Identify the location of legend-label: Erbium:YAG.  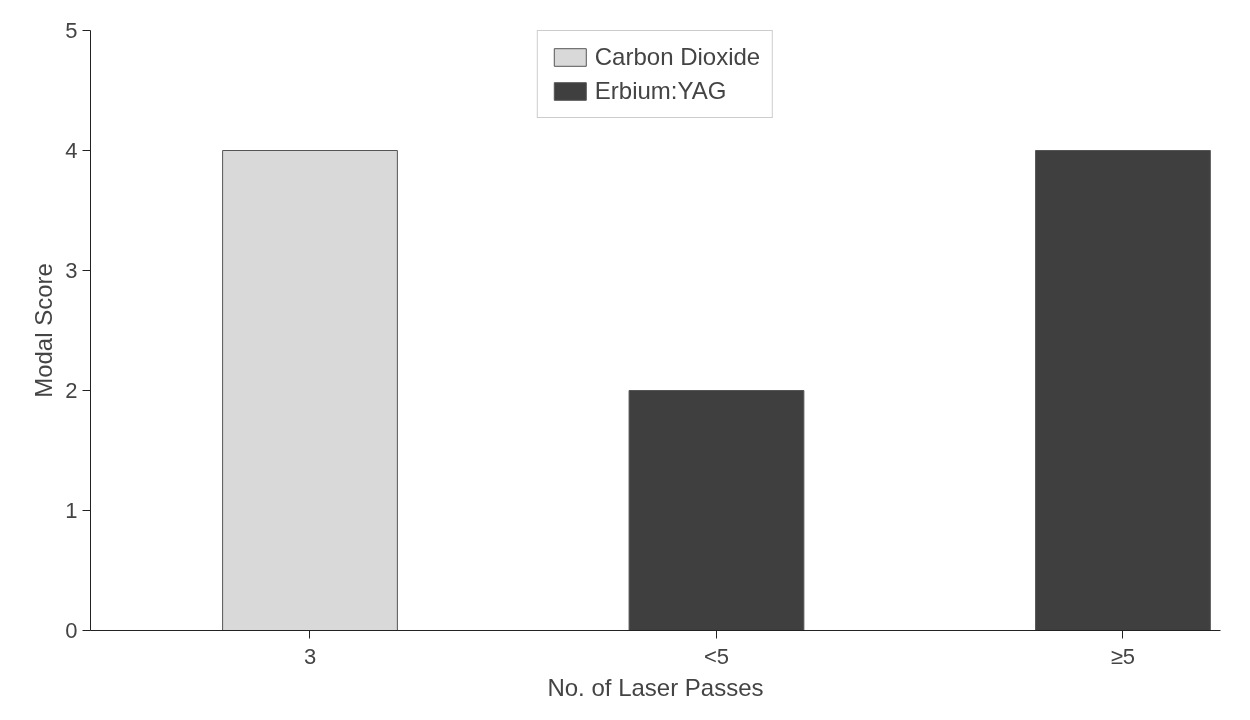
(660, 91).